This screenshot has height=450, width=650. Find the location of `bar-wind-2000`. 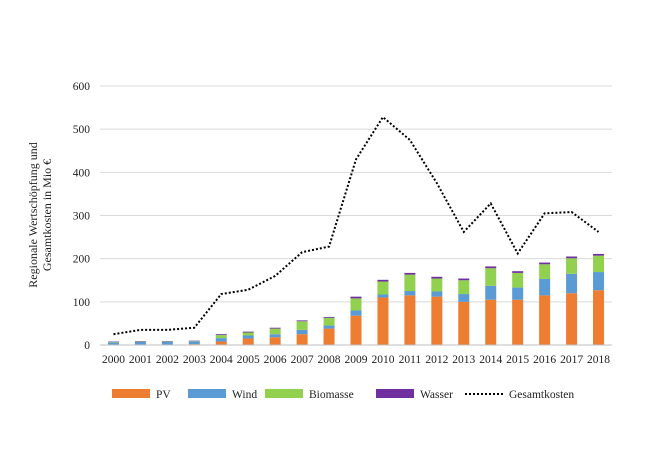

bar-wind-2000 is located at coordinates (113, 343).